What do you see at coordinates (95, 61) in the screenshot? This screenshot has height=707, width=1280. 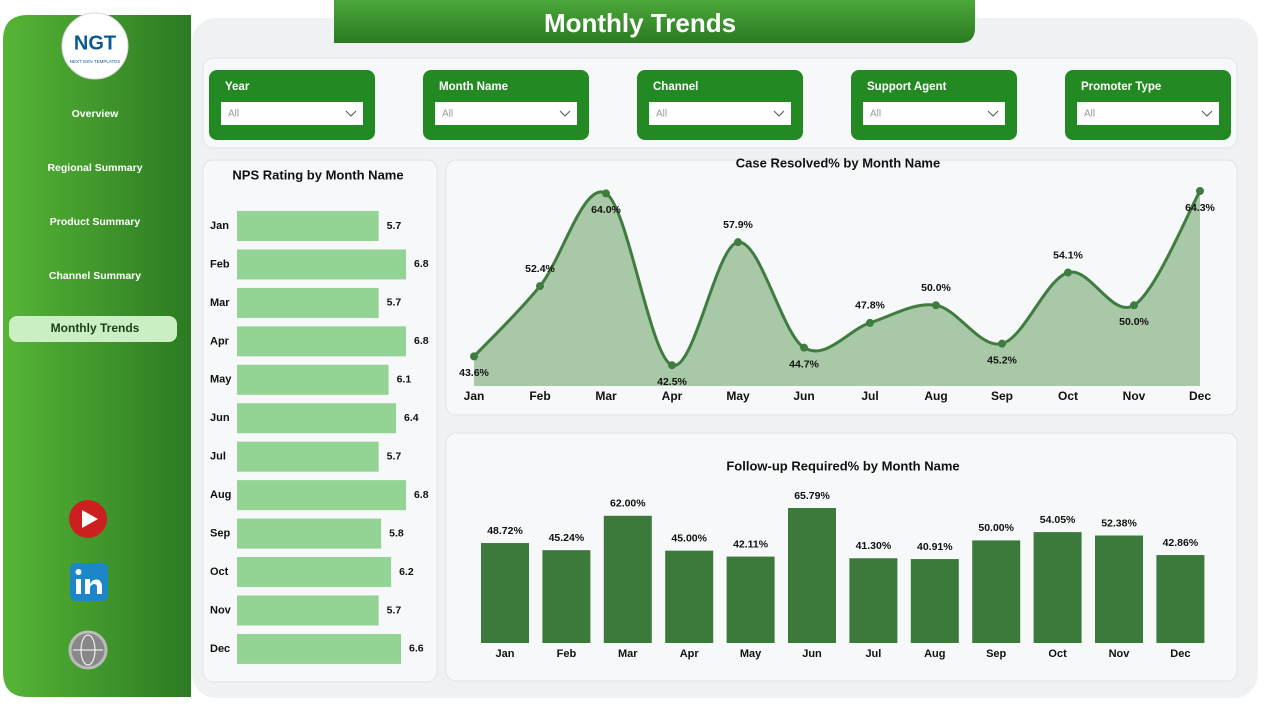 I see `logo-tagline: NEXT GEN TEMPLATES` at bounding box center [95, 61].